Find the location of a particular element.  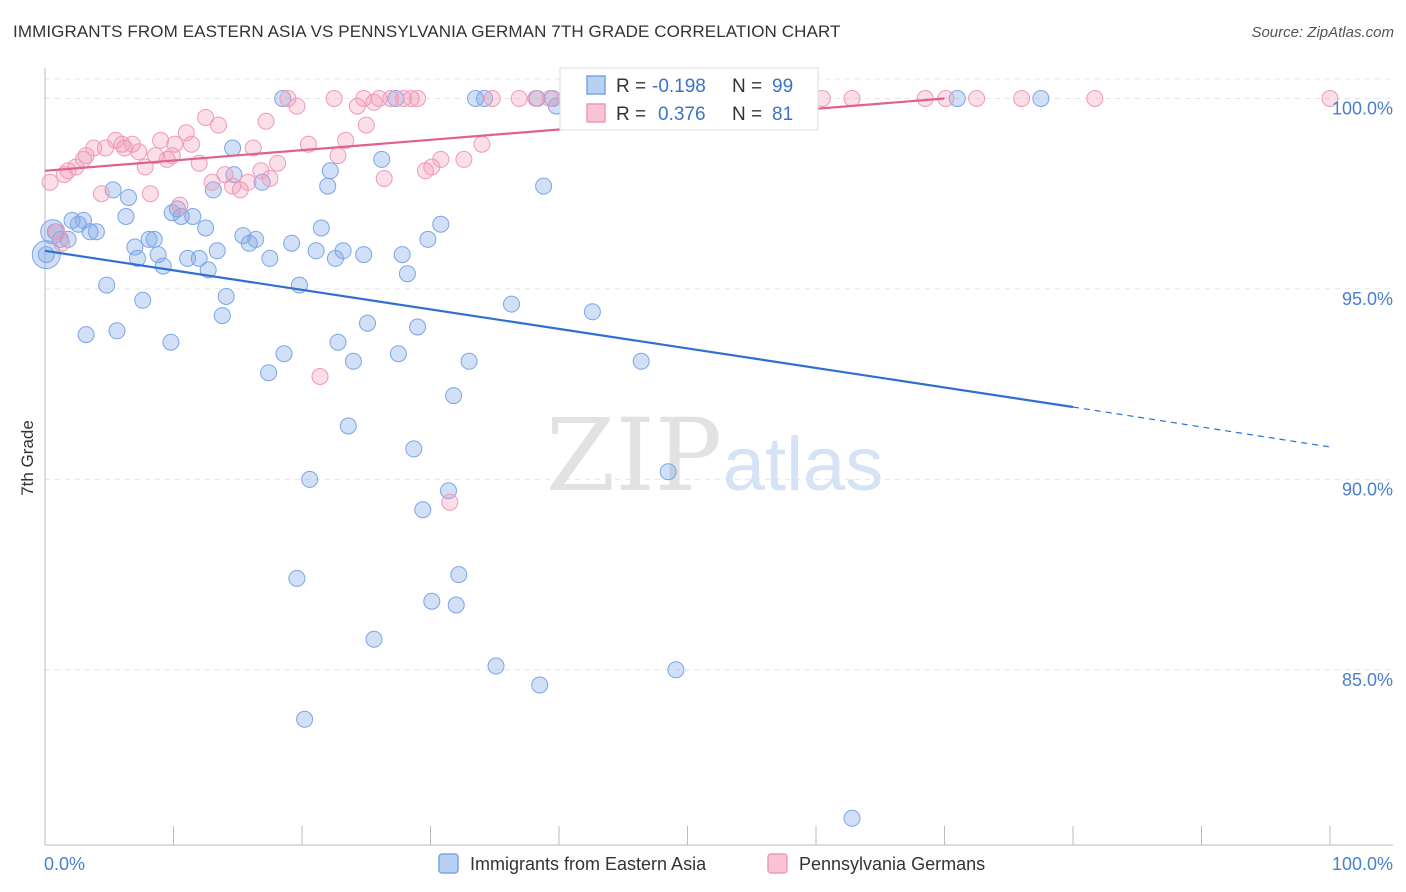

trend-line-eastern-asia-extrapolated is located at coordinates (1201, 427).